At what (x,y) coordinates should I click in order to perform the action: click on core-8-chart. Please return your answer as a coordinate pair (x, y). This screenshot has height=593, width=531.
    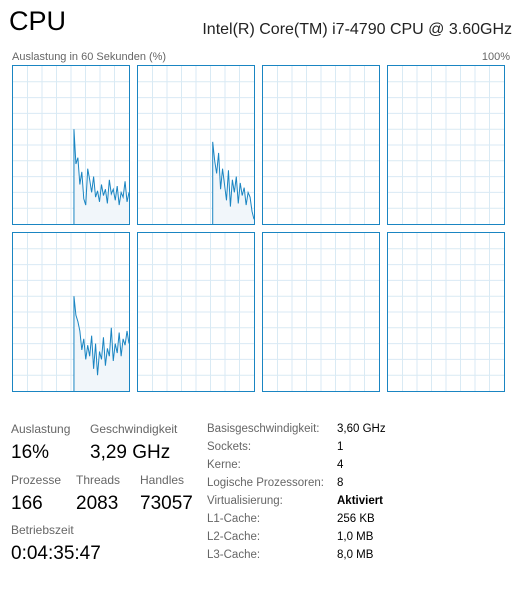
    Looking at the image, I should click on (446, 312).